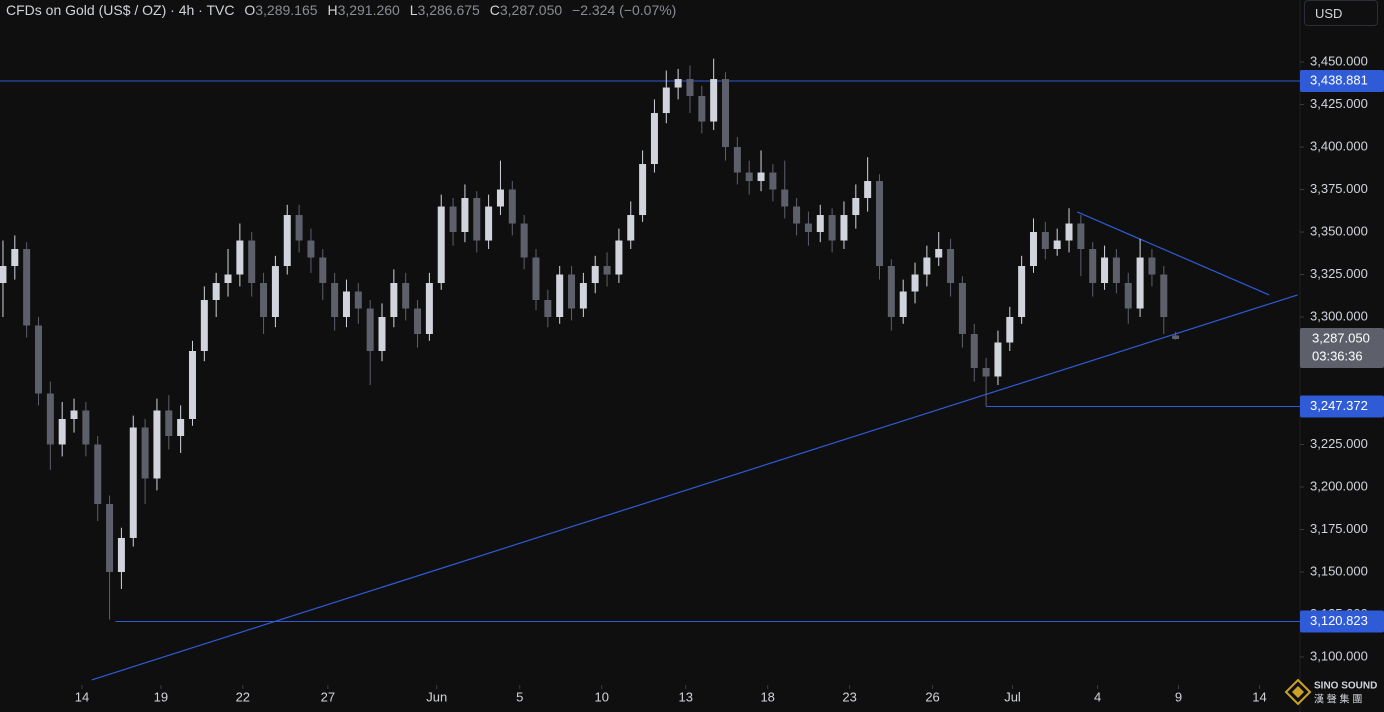 The width and height of the screenshot is (1384, 712). Describe the element at coordinates (1341, 13) in the screenshot. I see `currency-button: USD` at that location.